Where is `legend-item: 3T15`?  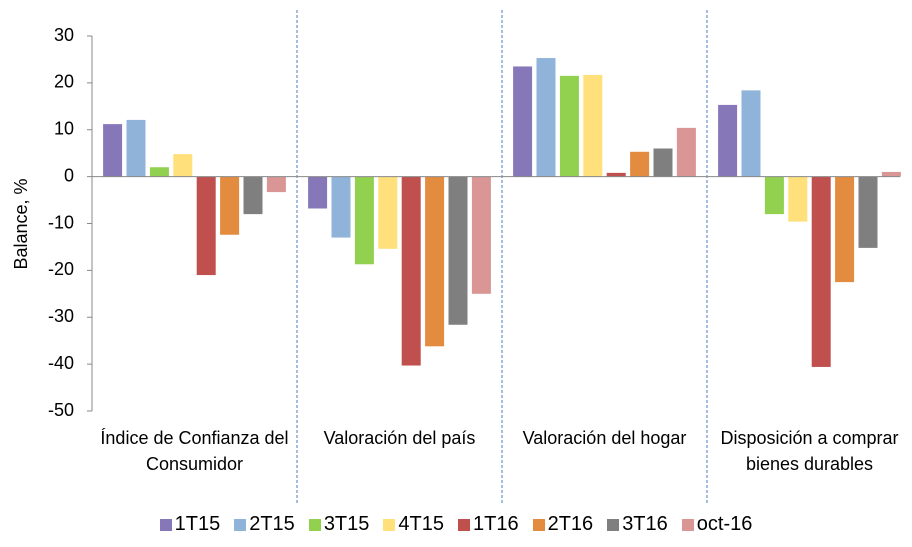
legend-item: 3T15 is located at coordinates (339, 524).